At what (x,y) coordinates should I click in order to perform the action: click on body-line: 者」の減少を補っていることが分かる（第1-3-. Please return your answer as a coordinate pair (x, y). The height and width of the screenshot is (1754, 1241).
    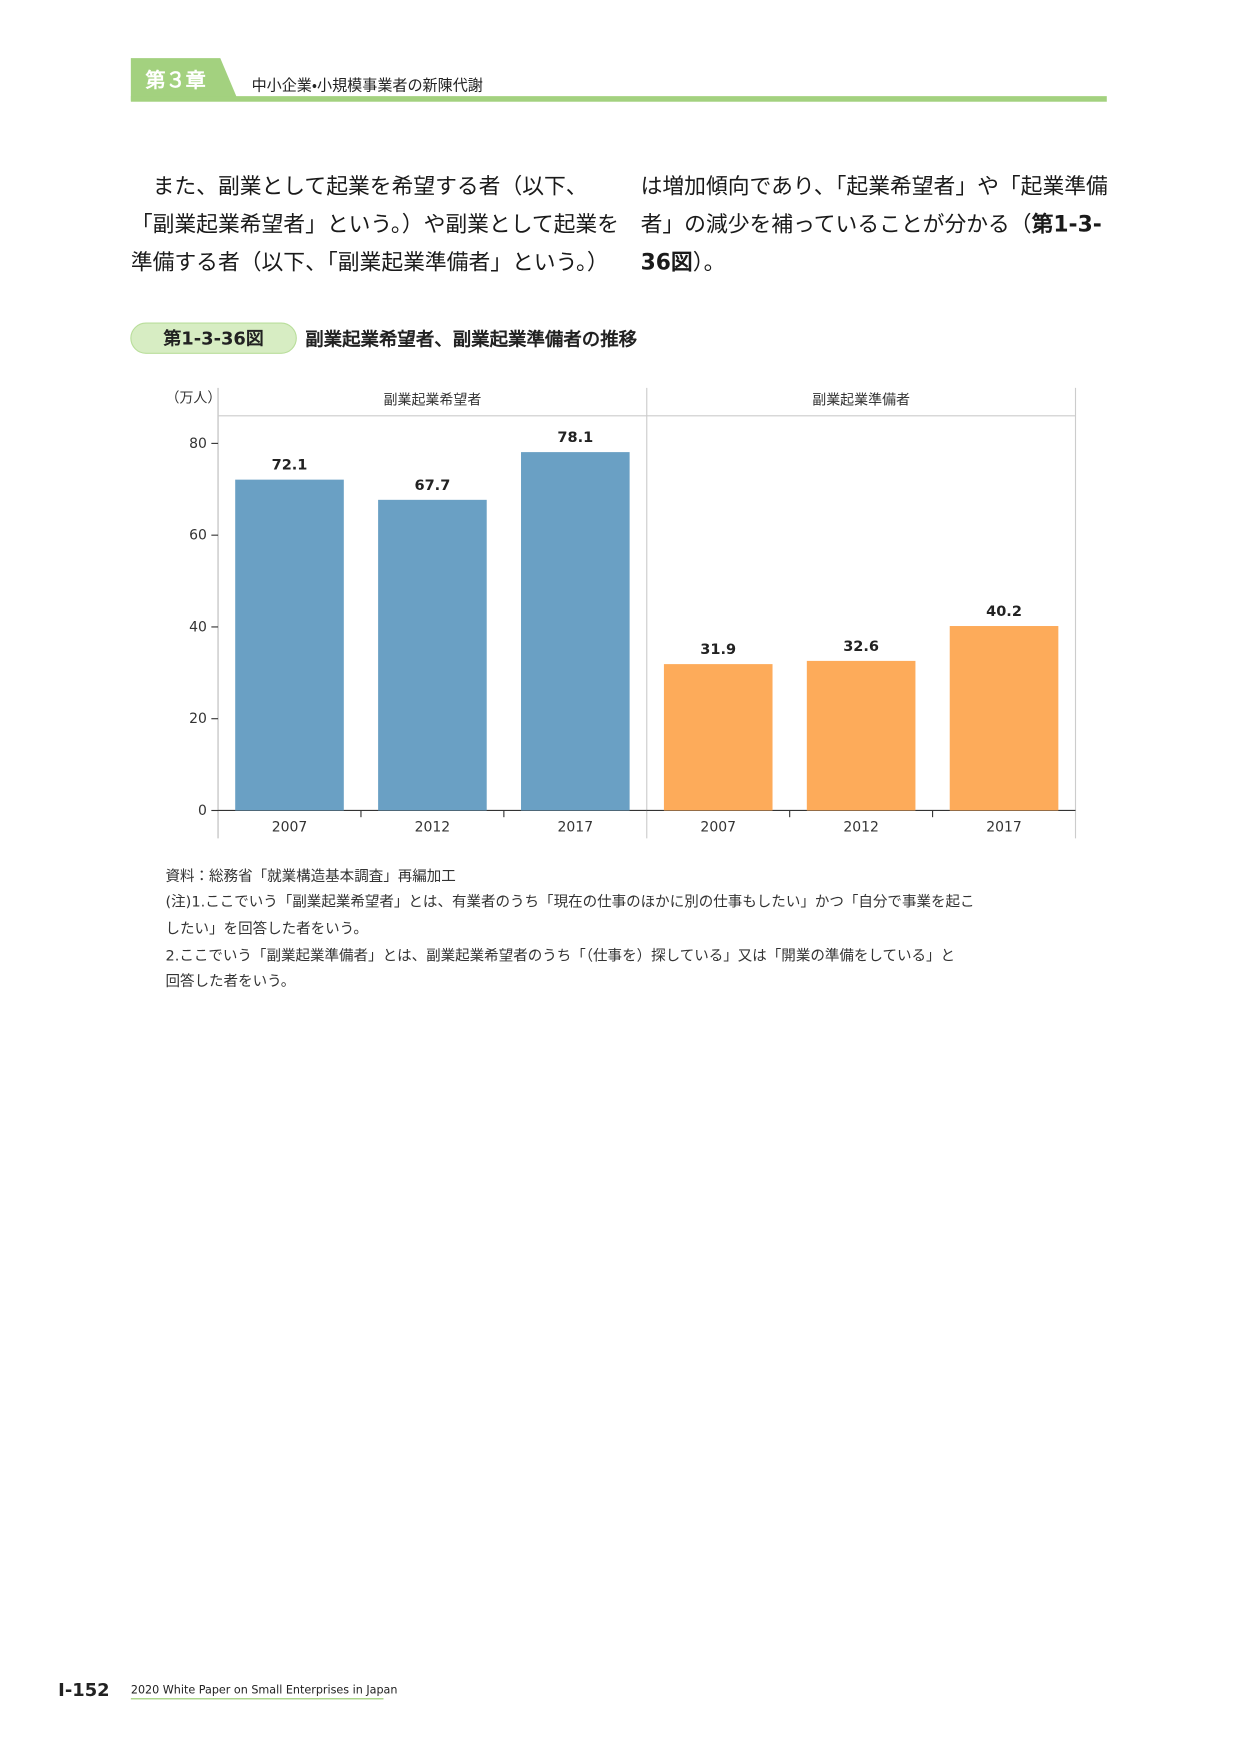
    Looking at the image, I should click on (871, 224).